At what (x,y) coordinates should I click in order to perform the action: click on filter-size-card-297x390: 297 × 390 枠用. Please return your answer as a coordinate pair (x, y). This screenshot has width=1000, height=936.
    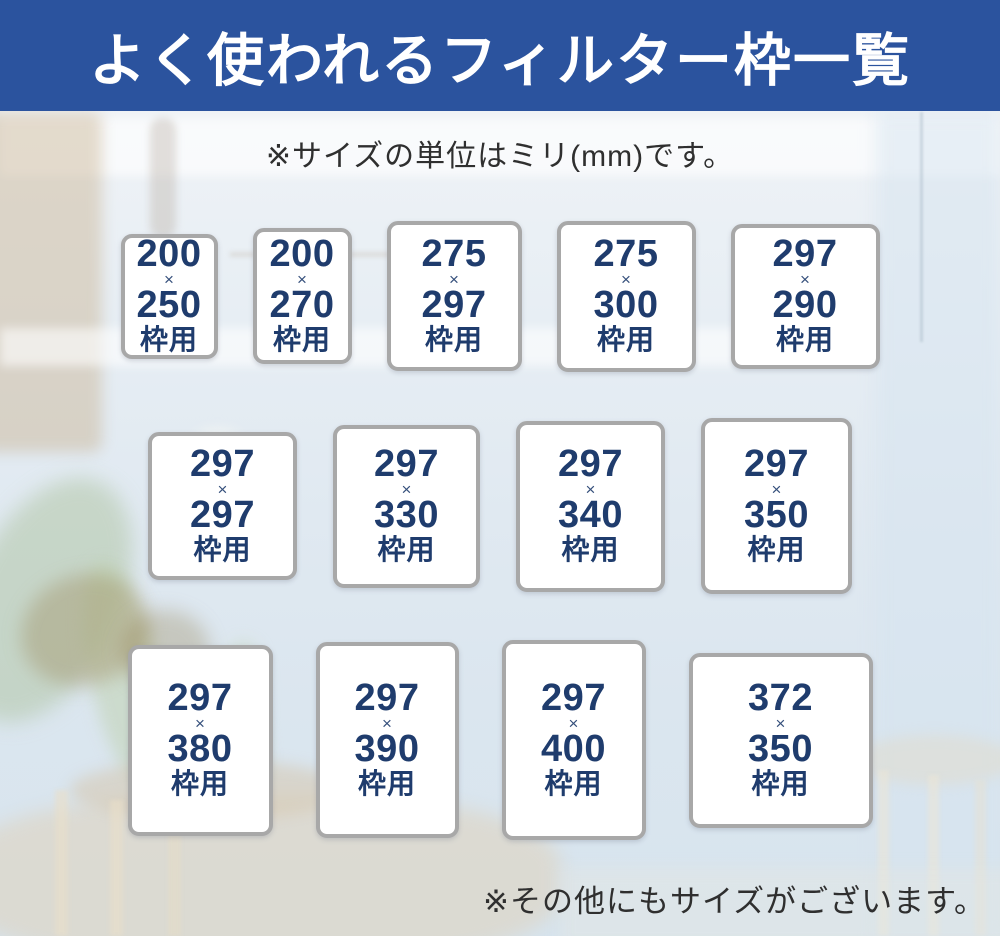
    Looking at the image, I should click on (387, 740).